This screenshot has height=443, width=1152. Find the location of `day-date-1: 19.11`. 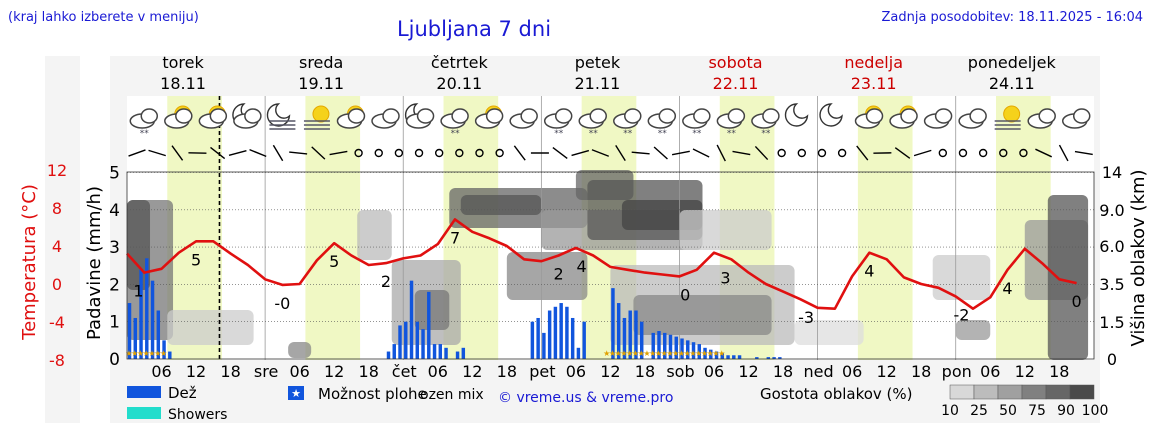

day-date-1: 19.11 is located at coordinates (321, 83).